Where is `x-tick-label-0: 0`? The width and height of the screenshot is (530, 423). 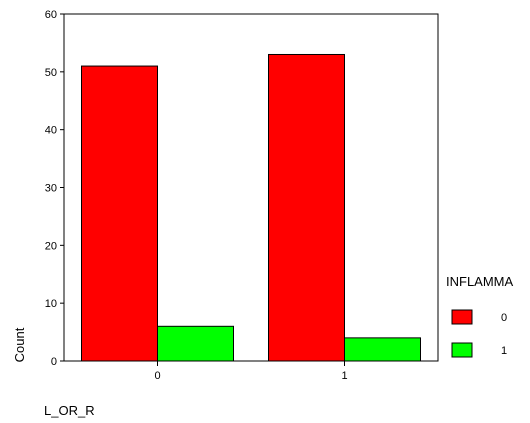
x-tick-label-0: 0 is located at coordinates (157, 376).